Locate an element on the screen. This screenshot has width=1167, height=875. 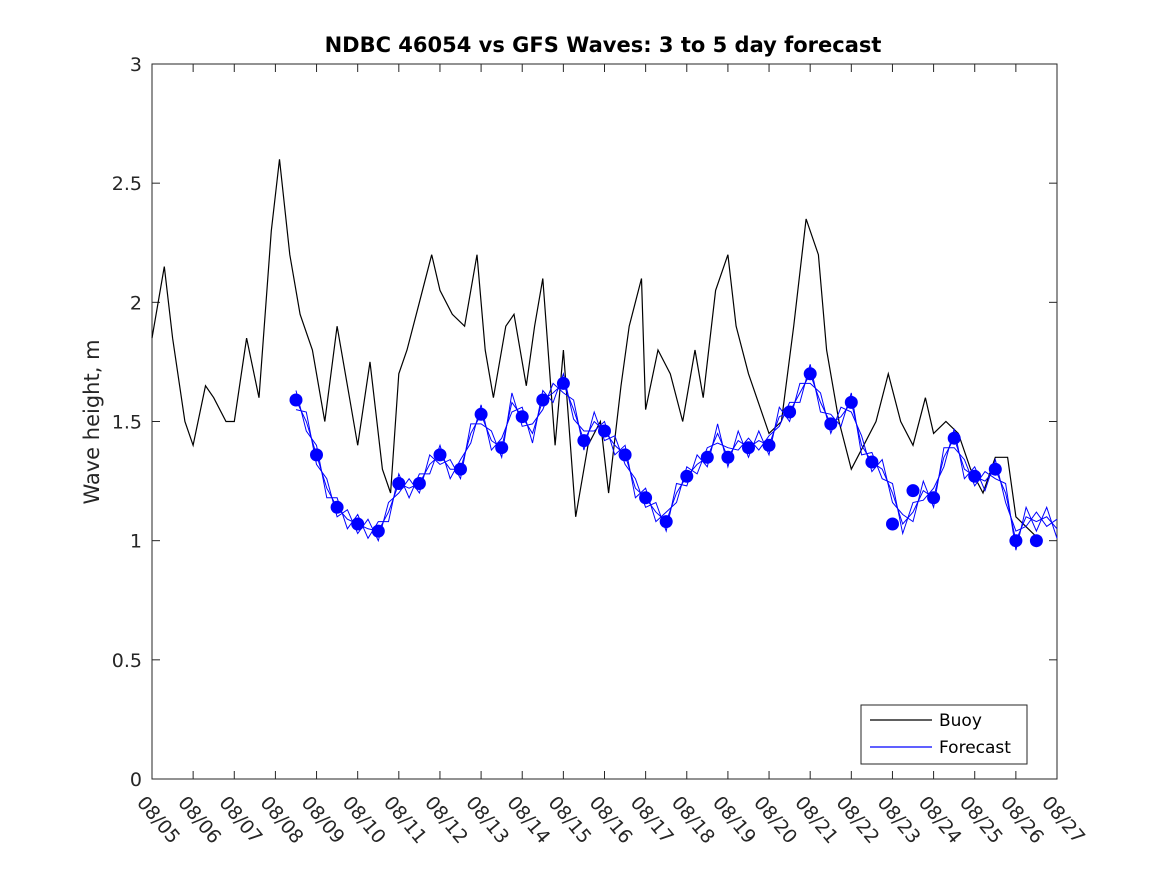
legend-box is located at coordinates (944, 734).